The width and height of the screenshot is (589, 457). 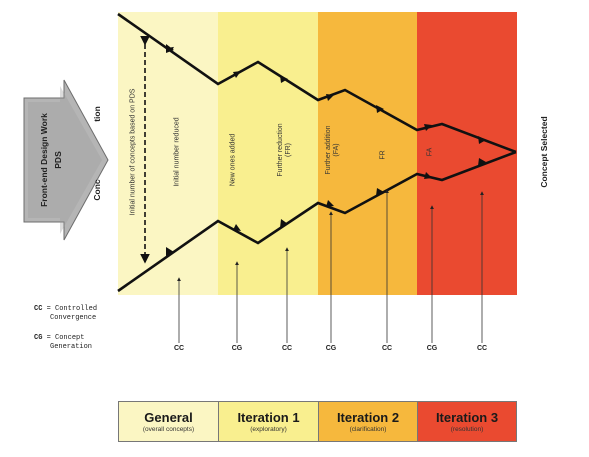 I want to click on iteration2-band, so click(x=367, y=153).